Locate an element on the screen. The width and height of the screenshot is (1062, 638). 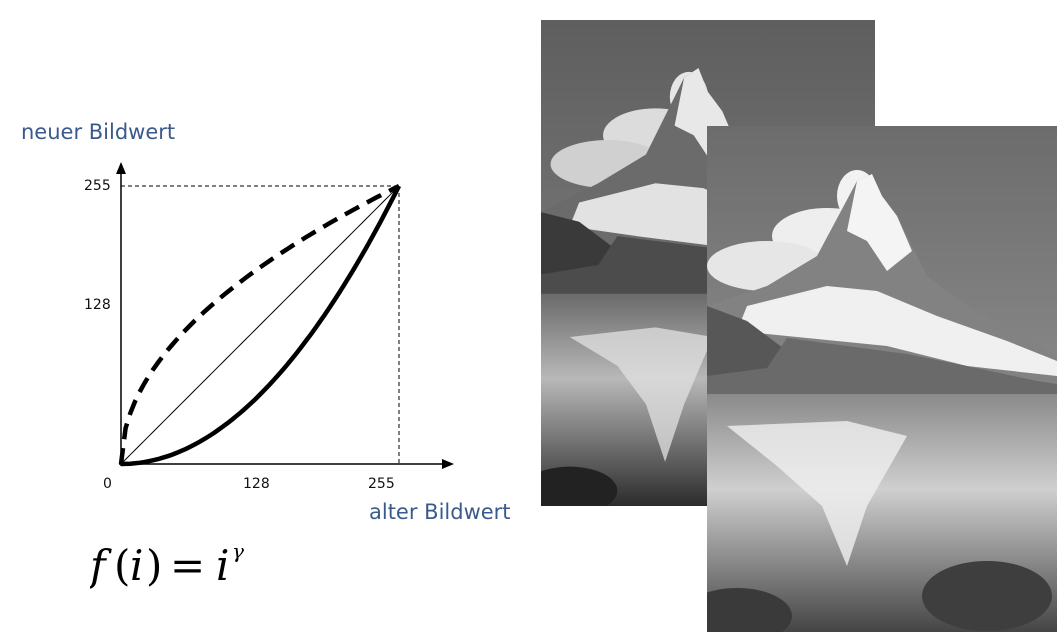
y-tick-255: 255 is located at coordinates (97, 186).